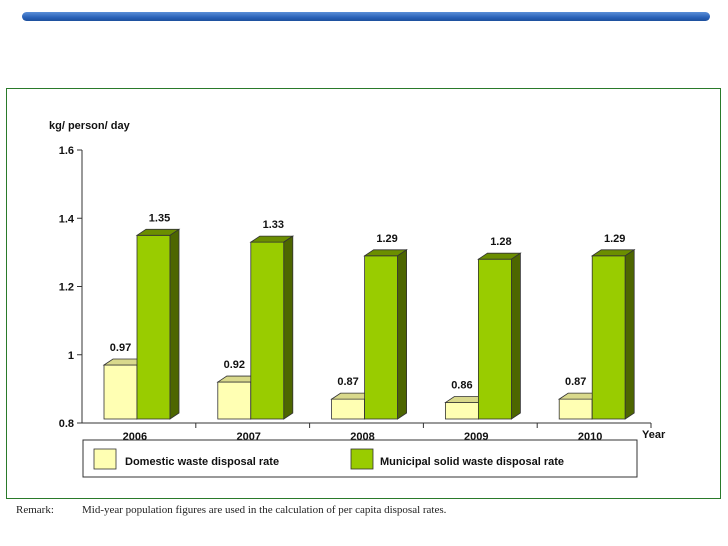 Image resolution: width=728 pixels, height=546 pixels. I want to click on municipal-bar-2009, so click(494, 339).